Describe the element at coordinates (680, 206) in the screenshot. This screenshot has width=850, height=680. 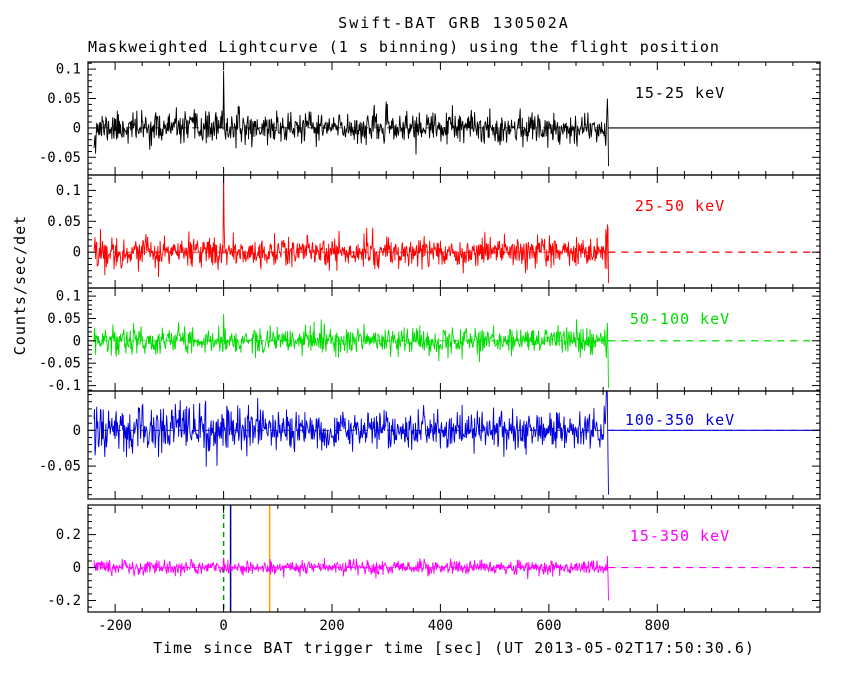
I see `energy-band-label-25-50: 25-50 keV` at that location.